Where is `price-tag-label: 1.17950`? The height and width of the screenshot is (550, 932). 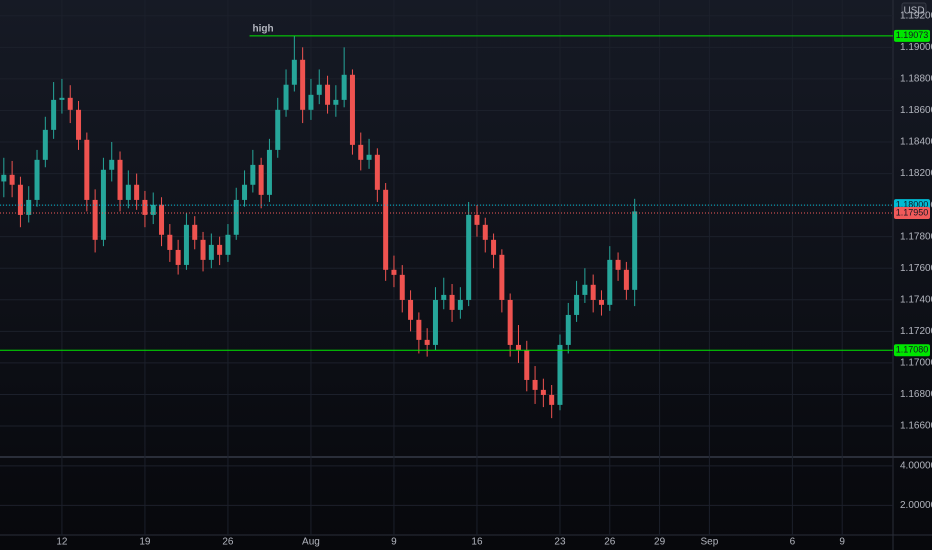 price-tag-label: 1.17950 is located at coordinates (912, 212).